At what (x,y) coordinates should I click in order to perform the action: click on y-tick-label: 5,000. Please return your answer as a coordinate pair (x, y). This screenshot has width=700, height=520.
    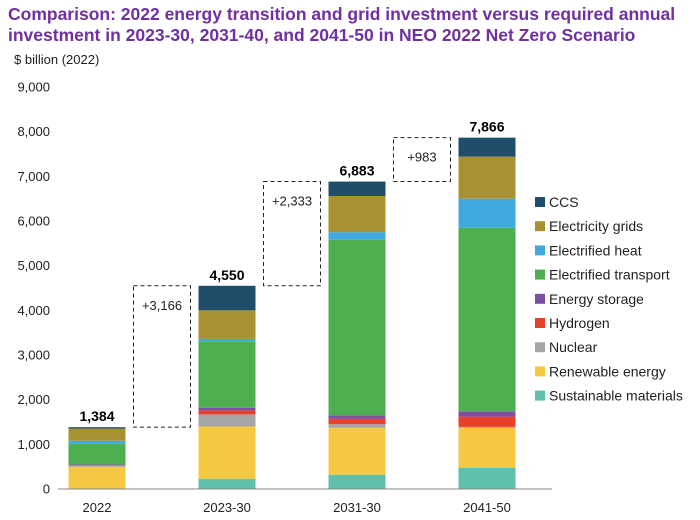
    Looking at the image, I should click on (33, 265).